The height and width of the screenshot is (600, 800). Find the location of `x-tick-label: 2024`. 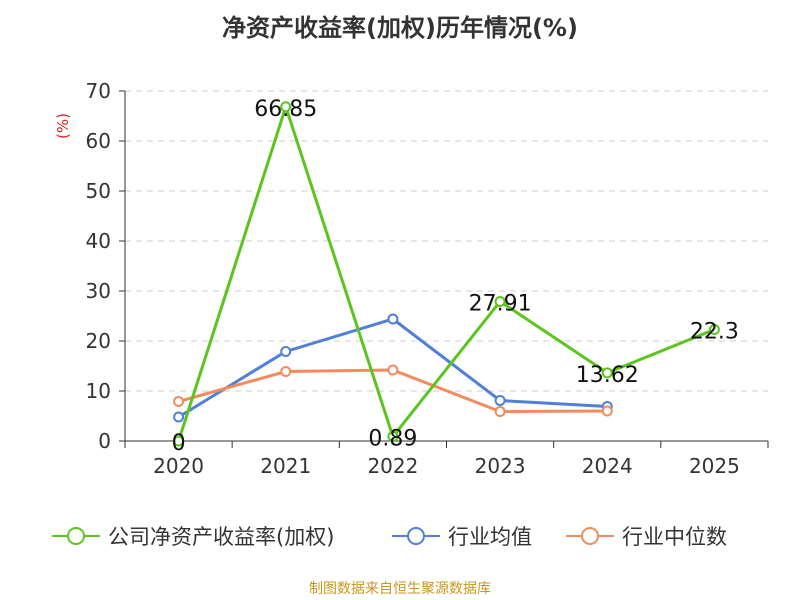

x-tick-label: 2024 is located at coordinates (607, 466).